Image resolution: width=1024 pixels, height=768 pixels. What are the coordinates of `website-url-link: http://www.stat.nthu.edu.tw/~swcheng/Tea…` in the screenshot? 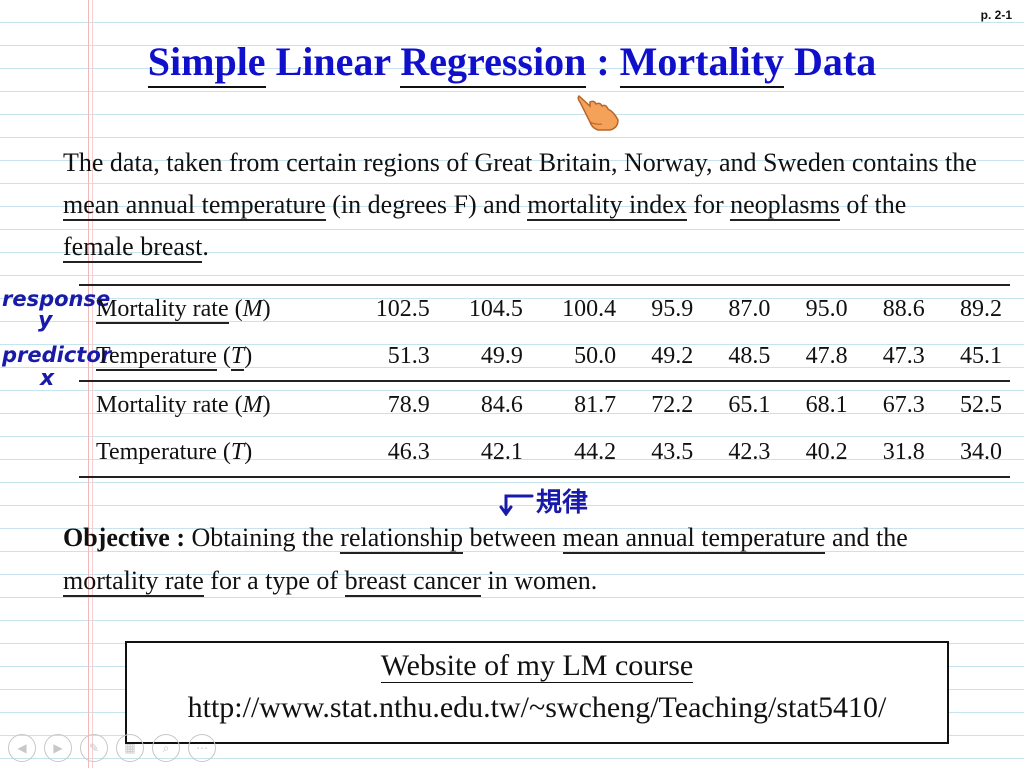 It's located at (537, 707).